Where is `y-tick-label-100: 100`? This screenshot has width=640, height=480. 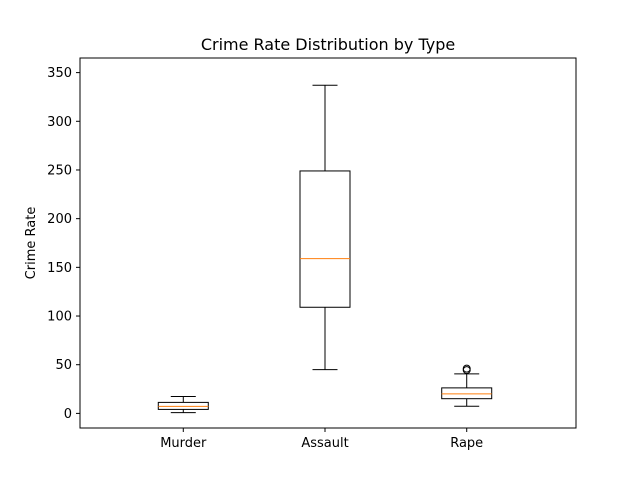 y-tick-label-100: 100 is located at coordinates (59, 317).